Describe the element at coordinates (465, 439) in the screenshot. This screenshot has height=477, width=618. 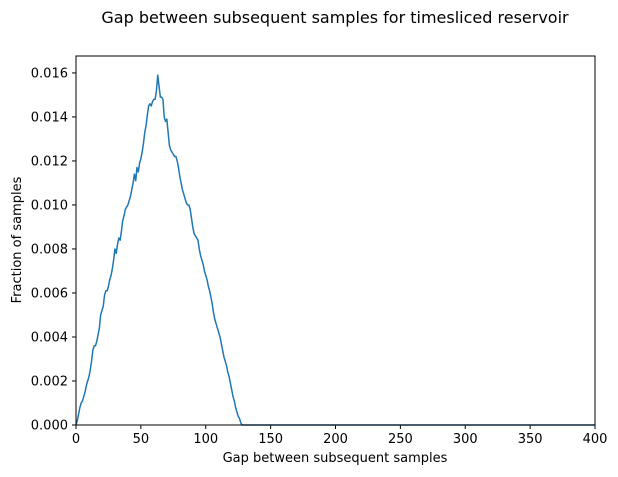
I see `x-tick-label: 300` at that location.